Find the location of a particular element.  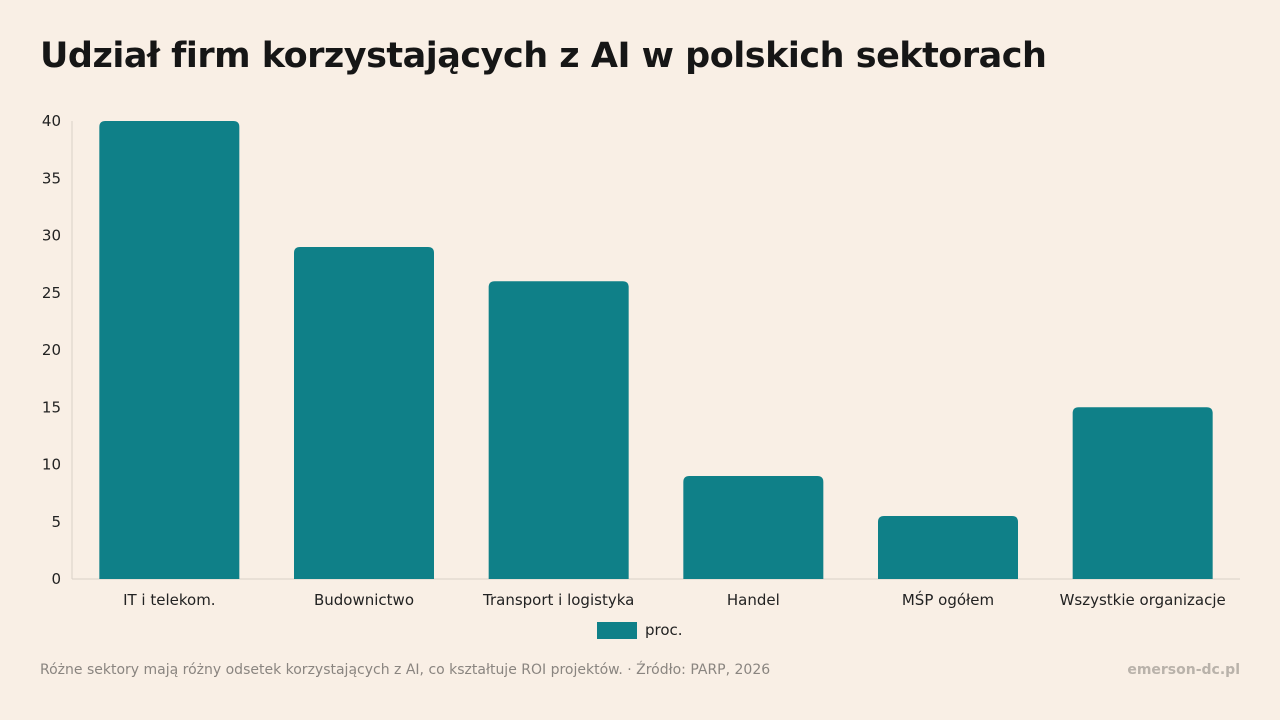

y-axis-ticks: 0 5 10 15 20 25 30 35 40 is located at coordinates (51, 350).